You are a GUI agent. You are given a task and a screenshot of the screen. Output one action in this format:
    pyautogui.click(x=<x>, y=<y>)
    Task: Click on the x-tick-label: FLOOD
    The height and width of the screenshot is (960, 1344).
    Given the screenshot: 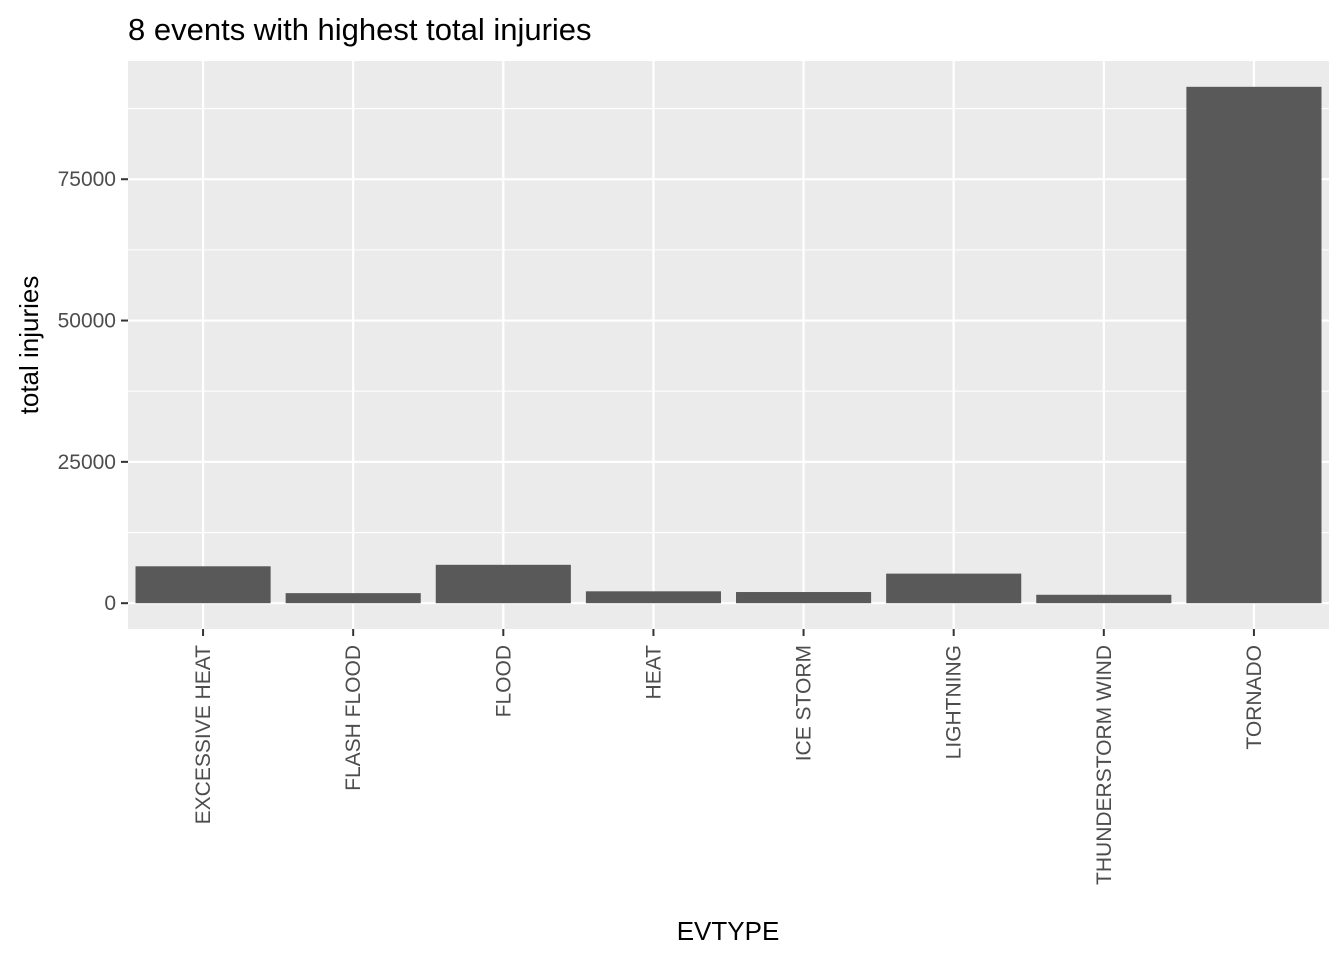 What is the action you would take?
    pyautogui.click(x=503, y=681)
    